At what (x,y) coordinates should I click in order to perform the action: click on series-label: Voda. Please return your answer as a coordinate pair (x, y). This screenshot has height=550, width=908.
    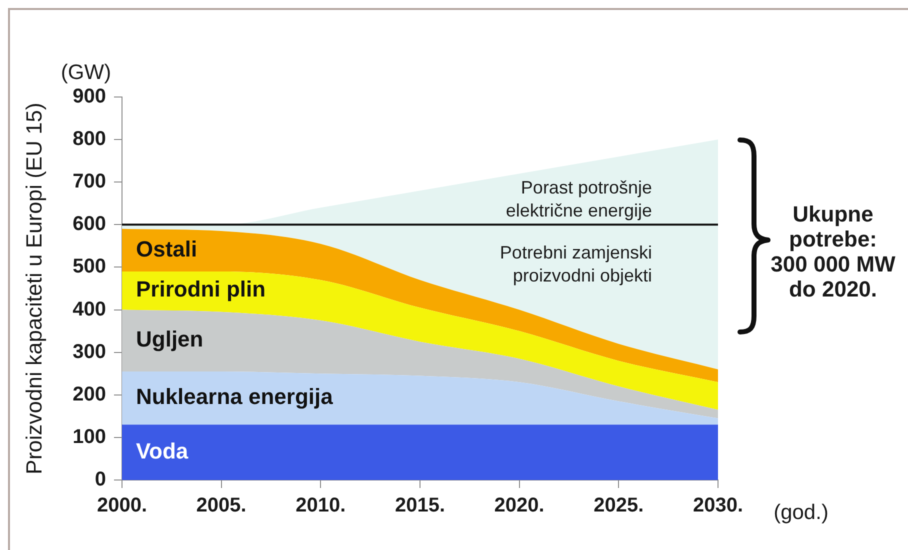
    Looking at the image, I should click on (162, 451).